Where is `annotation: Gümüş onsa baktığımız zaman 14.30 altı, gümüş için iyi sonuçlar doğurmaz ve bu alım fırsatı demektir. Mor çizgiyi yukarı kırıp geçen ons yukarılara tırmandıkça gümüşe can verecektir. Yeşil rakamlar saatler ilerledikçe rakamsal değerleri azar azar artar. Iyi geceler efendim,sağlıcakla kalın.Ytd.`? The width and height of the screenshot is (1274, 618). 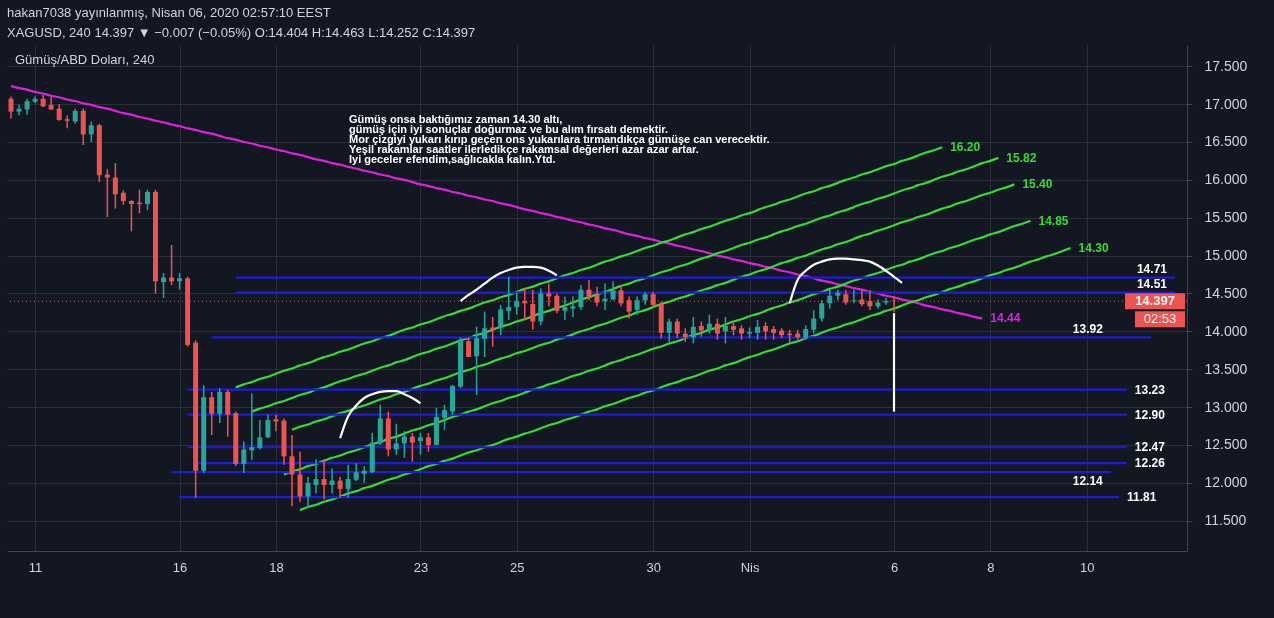
annotation: Gümüş onsa baktığımız zaman 14.30 altı, gümüş için iyi sonuçlar doğurmaz ve bu alım fırsatı demektir. Mor çizgiyi yukarı kırıp geçen ons yukarılara tırmandıkça gümüşe can verecektir. Yeşil rakamlar saatler ilerledikçe rakamsal değerleri azar azar artar. Iyi geceler efendim,sağlıcakla kalın.Ytd. is located at coordinates (559, 139).